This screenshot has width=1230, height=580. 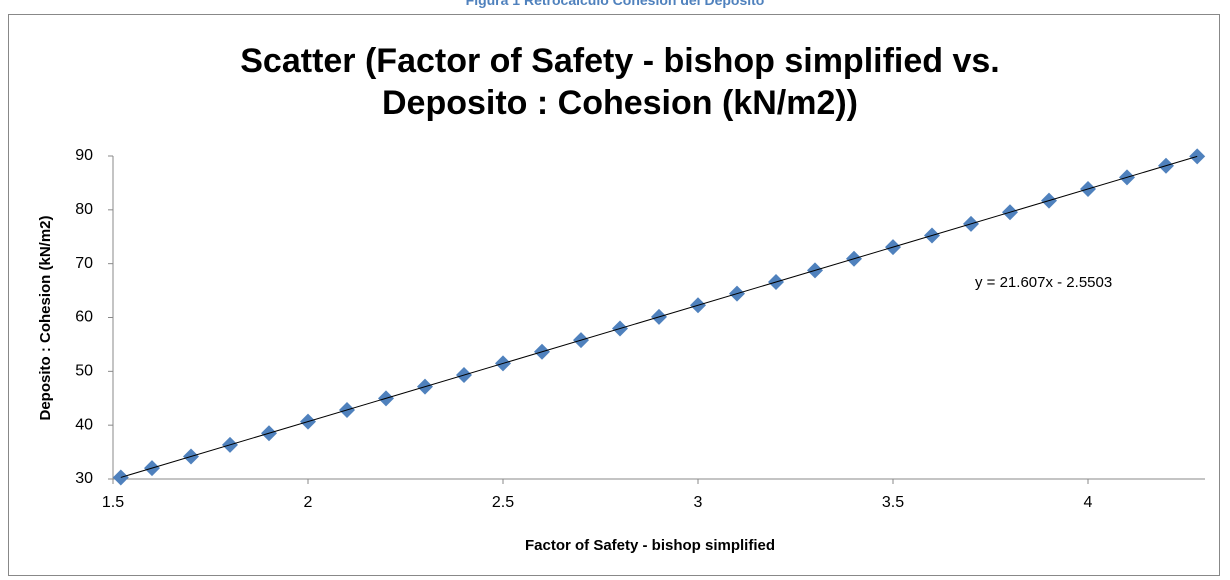 What do you see at coordinates (84, 263) in the screenshot?
I see `y-tick-label: 70` at bounding box center [84, 263].